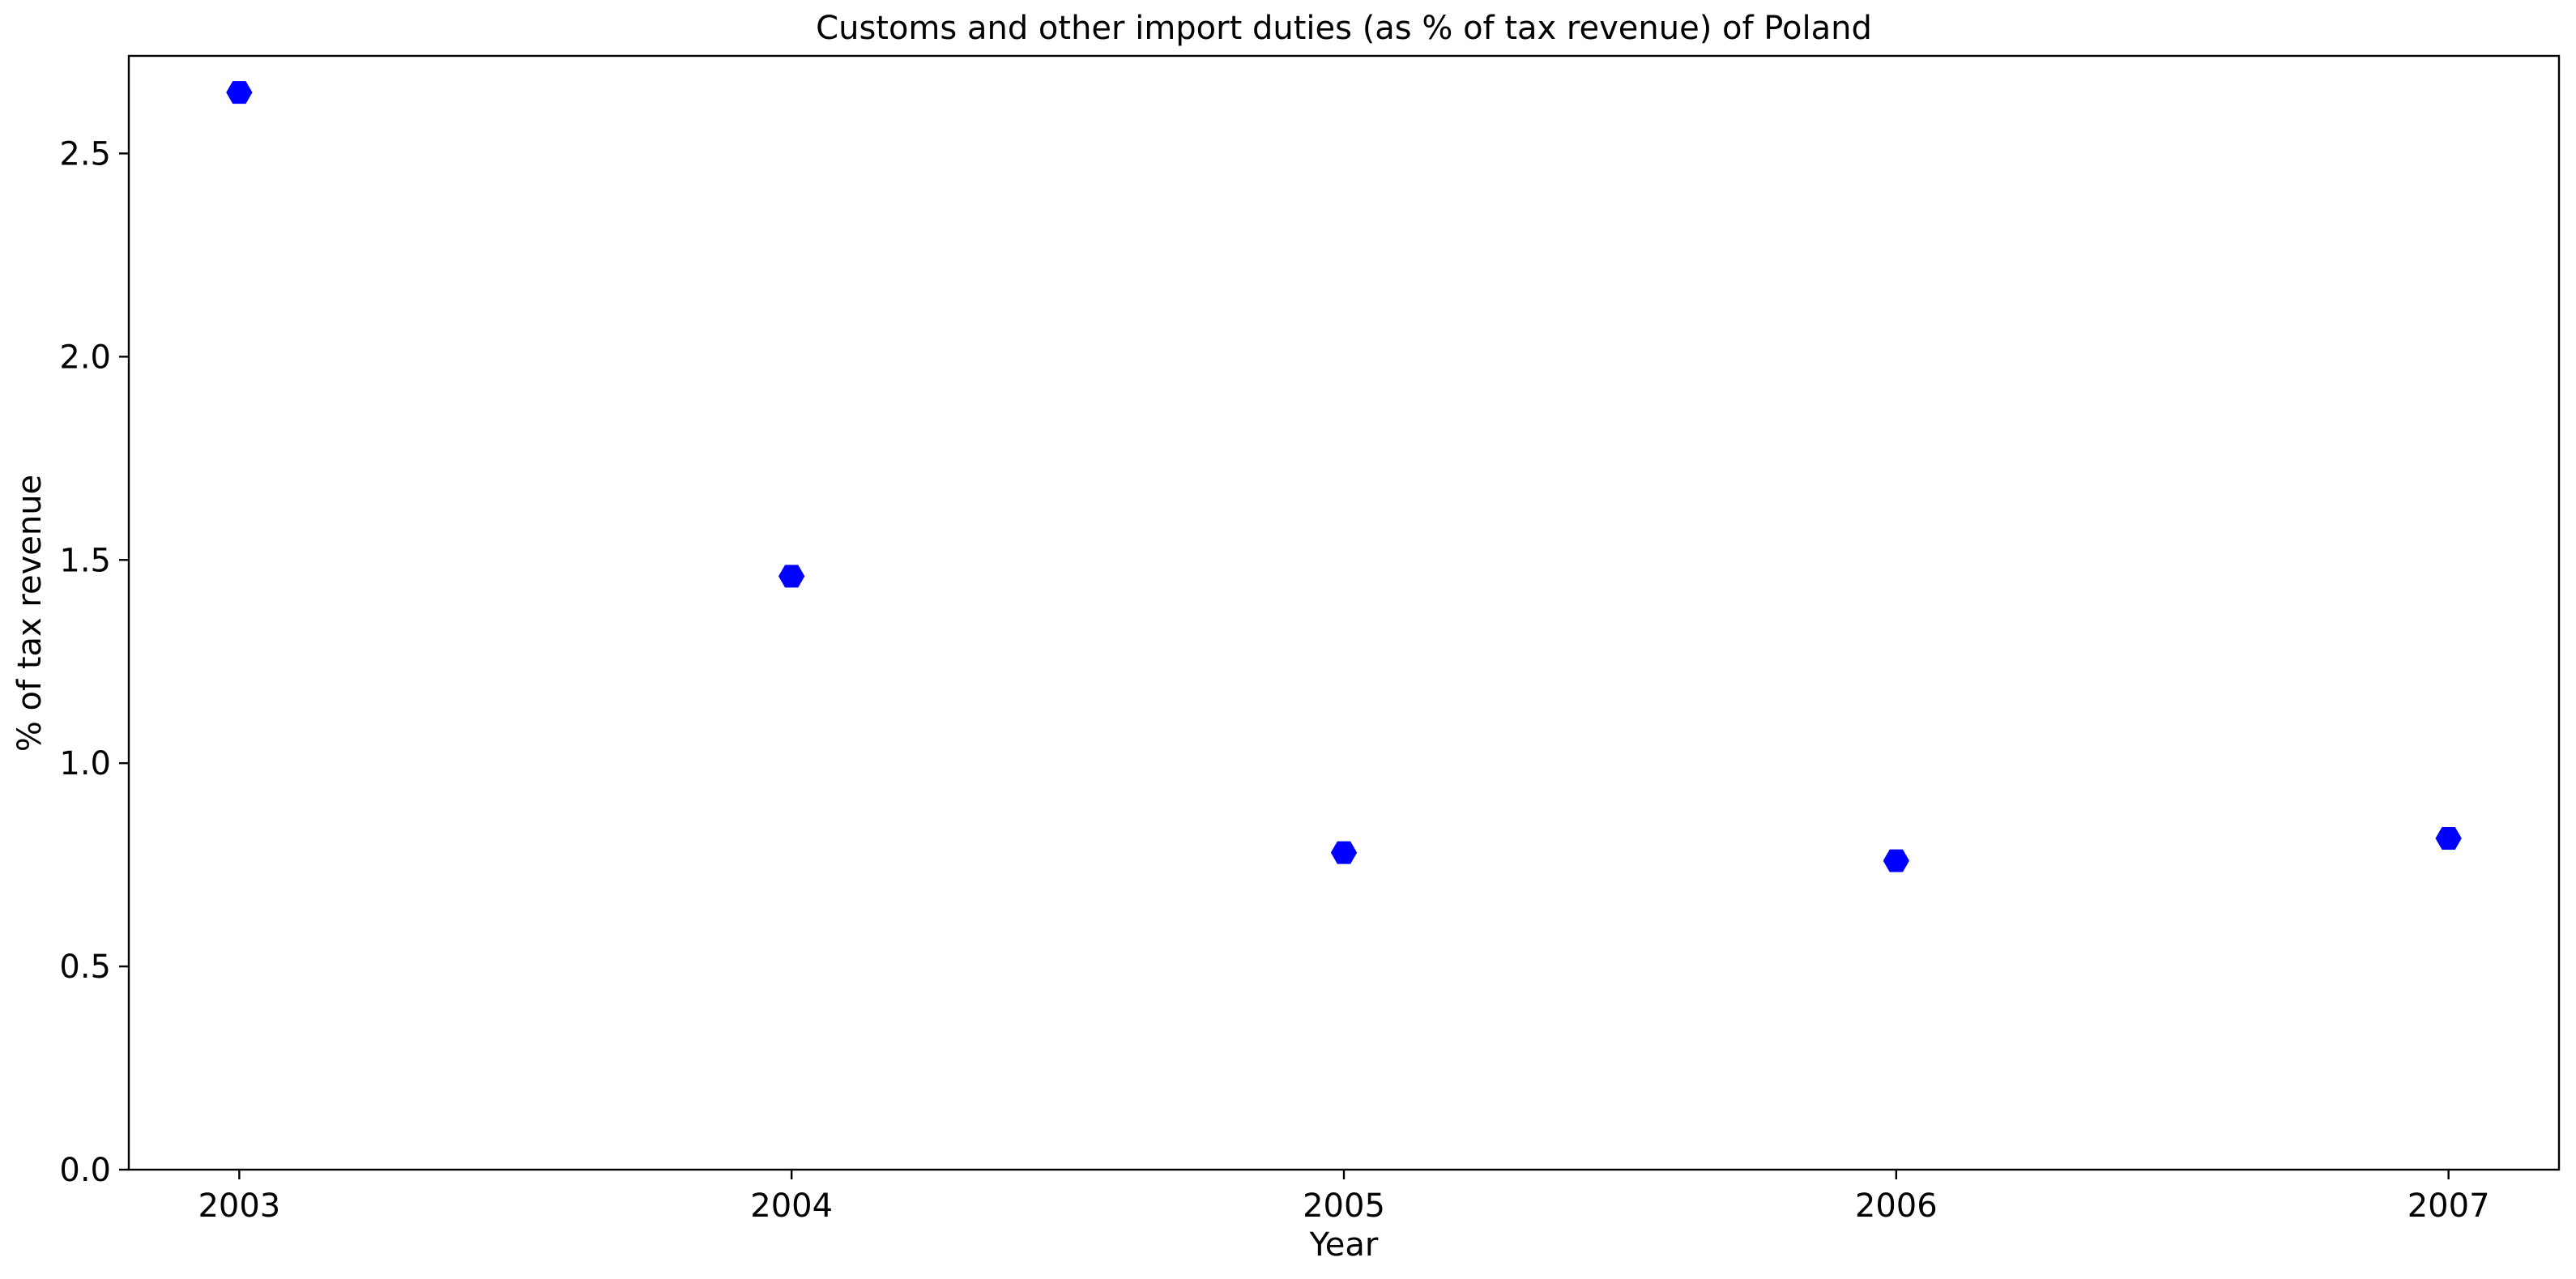 The height and width of the screenshot is (1279, 2576). What do you see at coordinates (85, 560) in the screenshot?
I see `y-tick-label: 1.5` at bounding box center [85, 560].